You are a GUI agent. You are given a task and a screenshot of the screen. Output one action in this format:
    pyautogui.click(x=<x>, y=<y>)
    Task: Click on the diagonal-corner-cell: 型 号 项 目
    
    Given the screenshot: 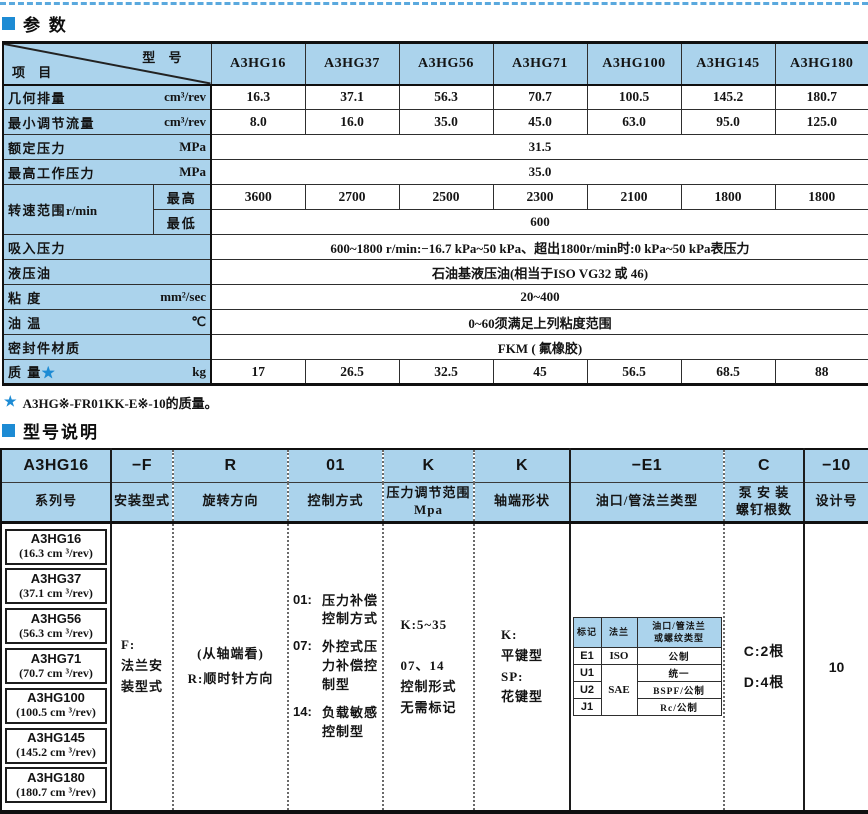 What is the action you would take?
    pyautogui.click(x=107, y=64)
    